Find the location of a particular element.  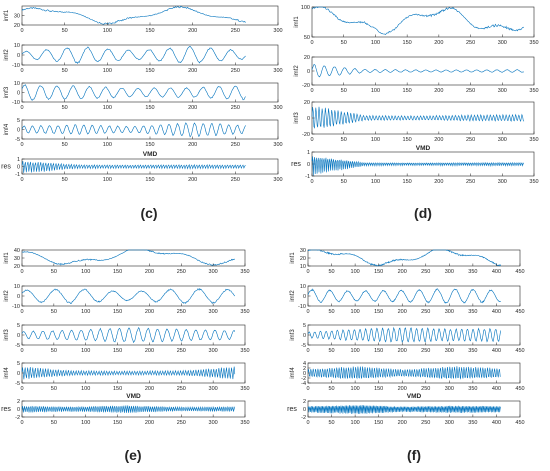

series-line-imf2 is located at coordinates (418, 71).